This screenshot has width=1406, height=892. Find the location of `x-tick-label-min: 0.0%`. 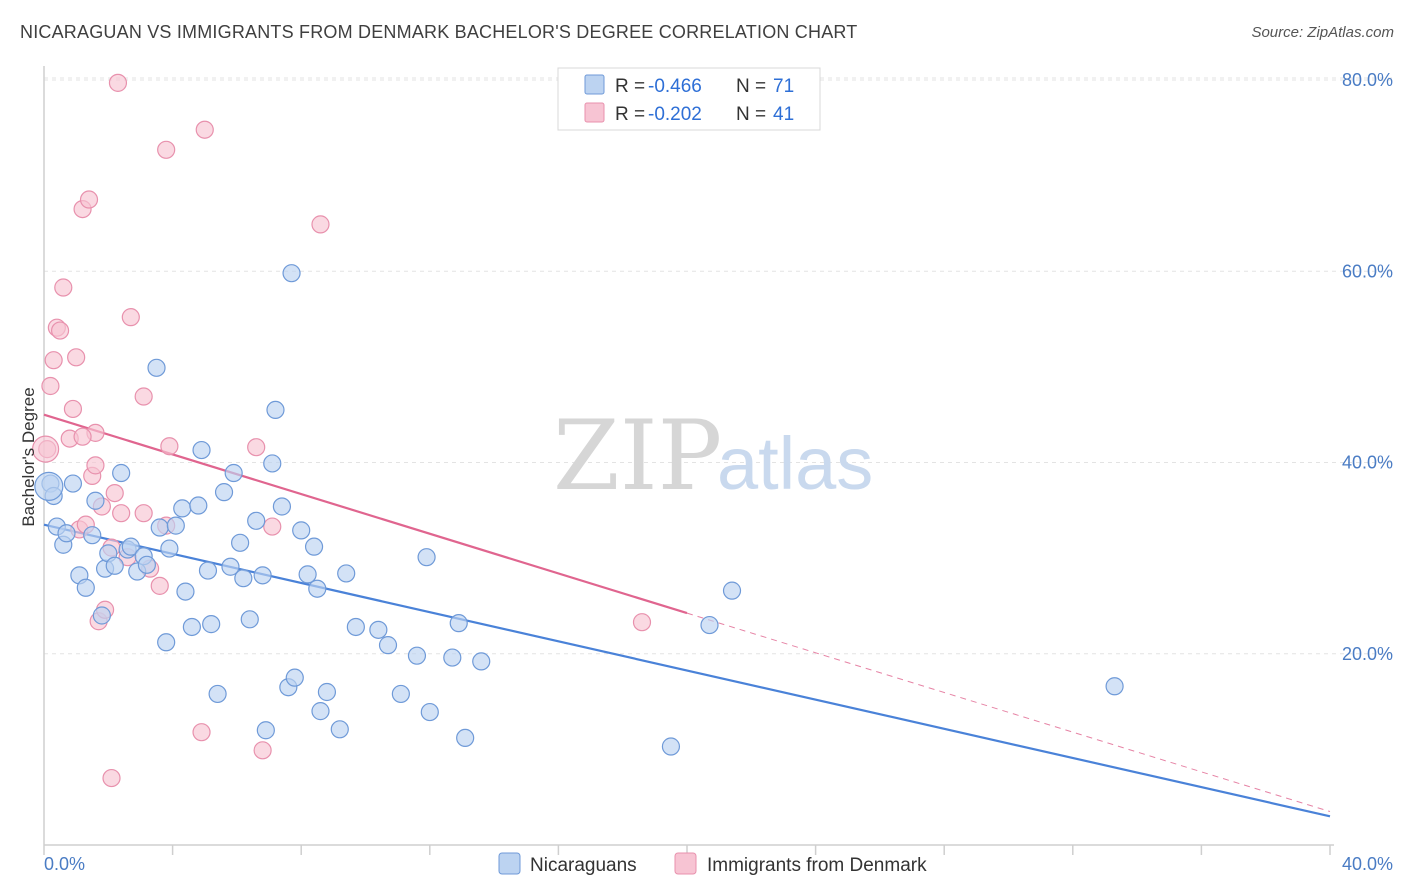

x-tick-label-min: 0.0% is located at coordinates (64, 864).